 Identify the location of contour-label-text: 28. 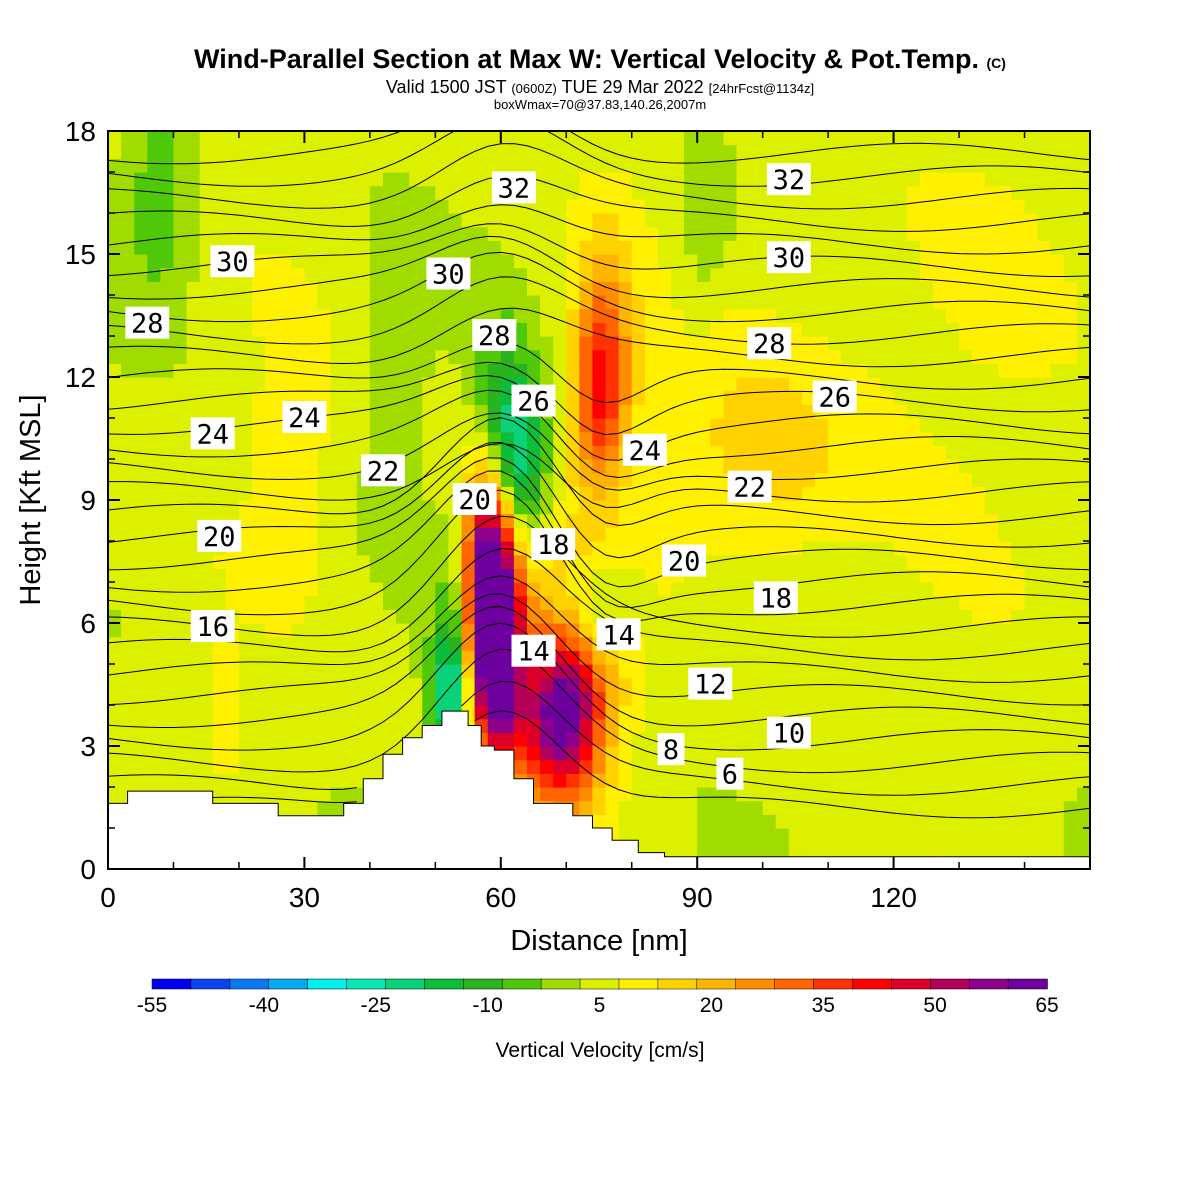
(147, 324).